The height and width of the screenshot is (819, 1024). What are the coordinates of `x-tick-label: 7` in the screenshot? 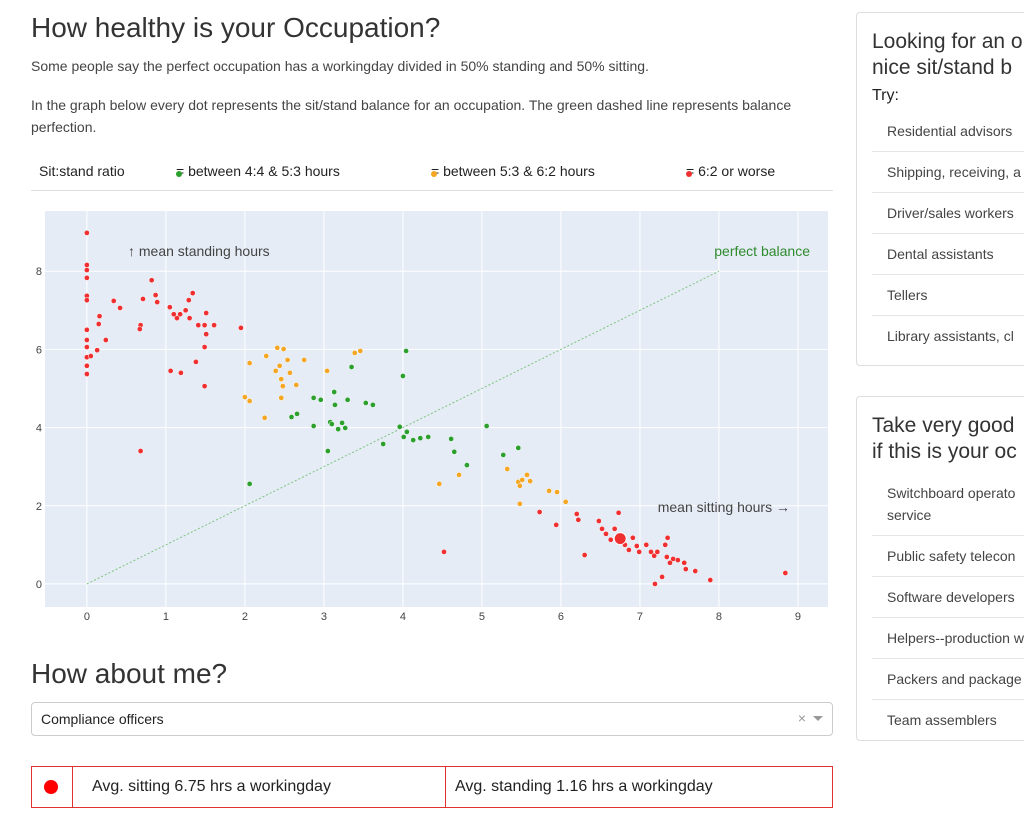 It's located at (640, 617).